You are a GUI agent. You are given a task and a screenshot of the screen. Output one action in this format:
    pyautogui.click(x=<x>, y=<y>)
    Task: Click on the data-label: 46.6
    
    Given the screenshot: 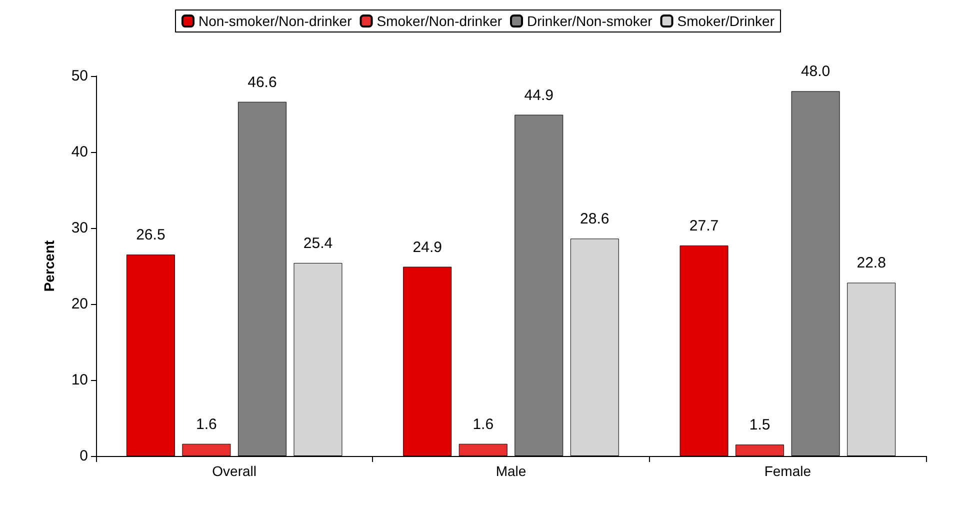 What is the action you would take?
    pyautogui.click(x=262, y=82)
    